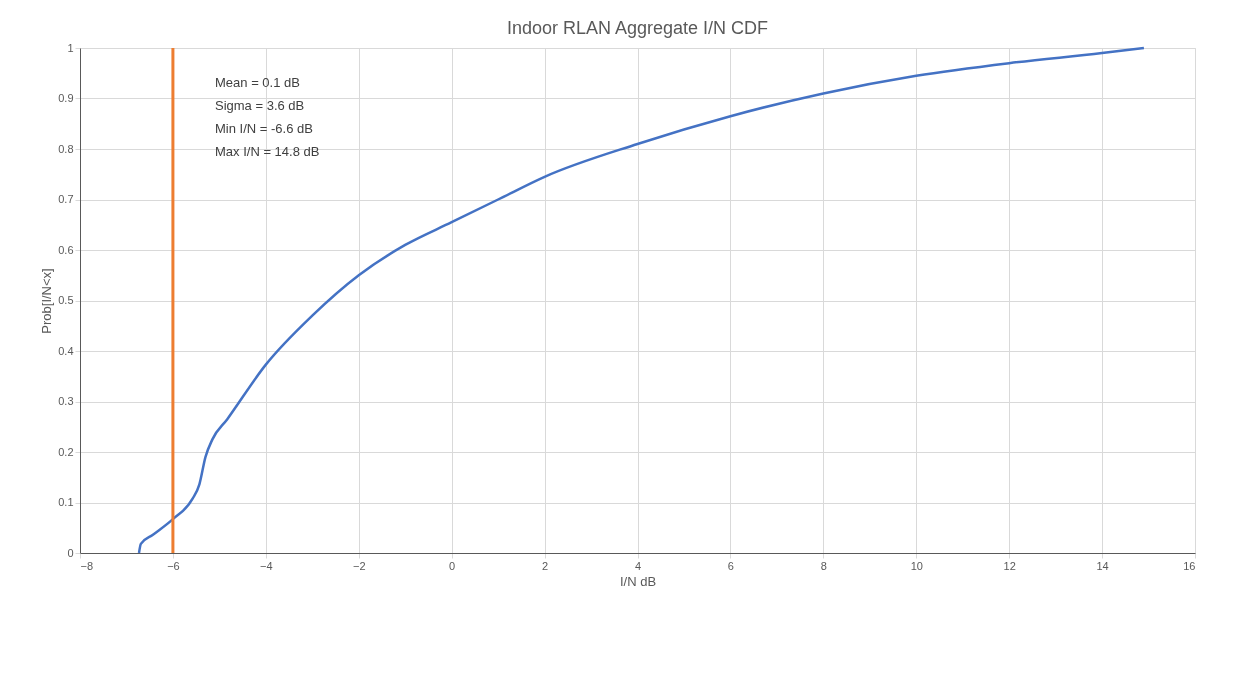  What do you see at coordinates (66, 300) in the screenshot?
I see `y-tick-label: 0.5` at bounding box center [66, 300].